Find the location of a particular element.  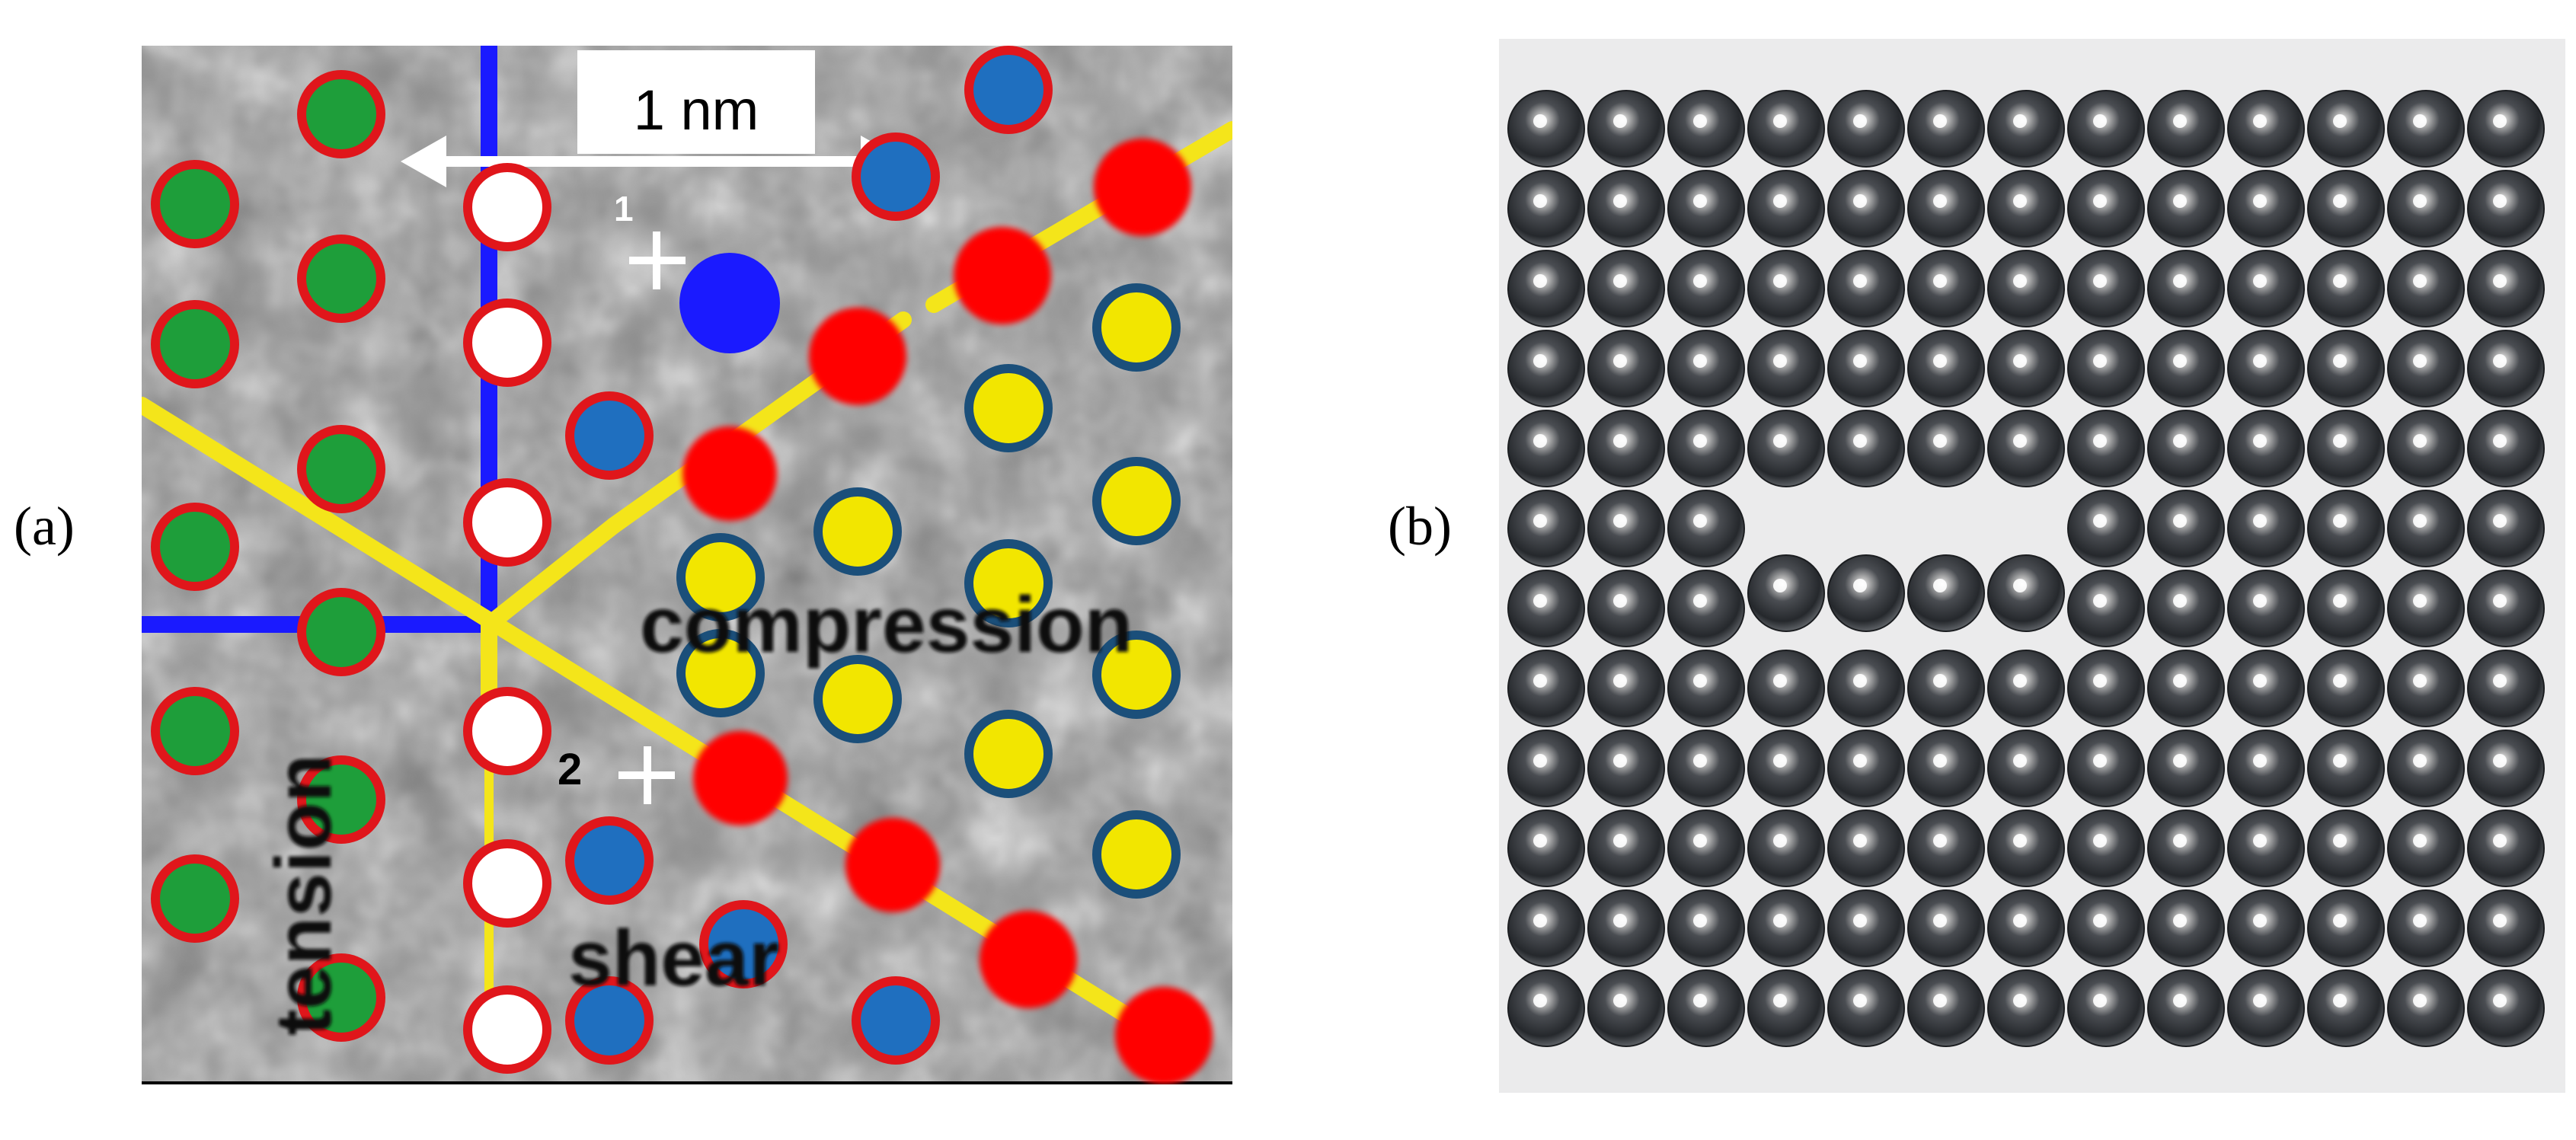

white-atoms is located at coordinates (507, 618).